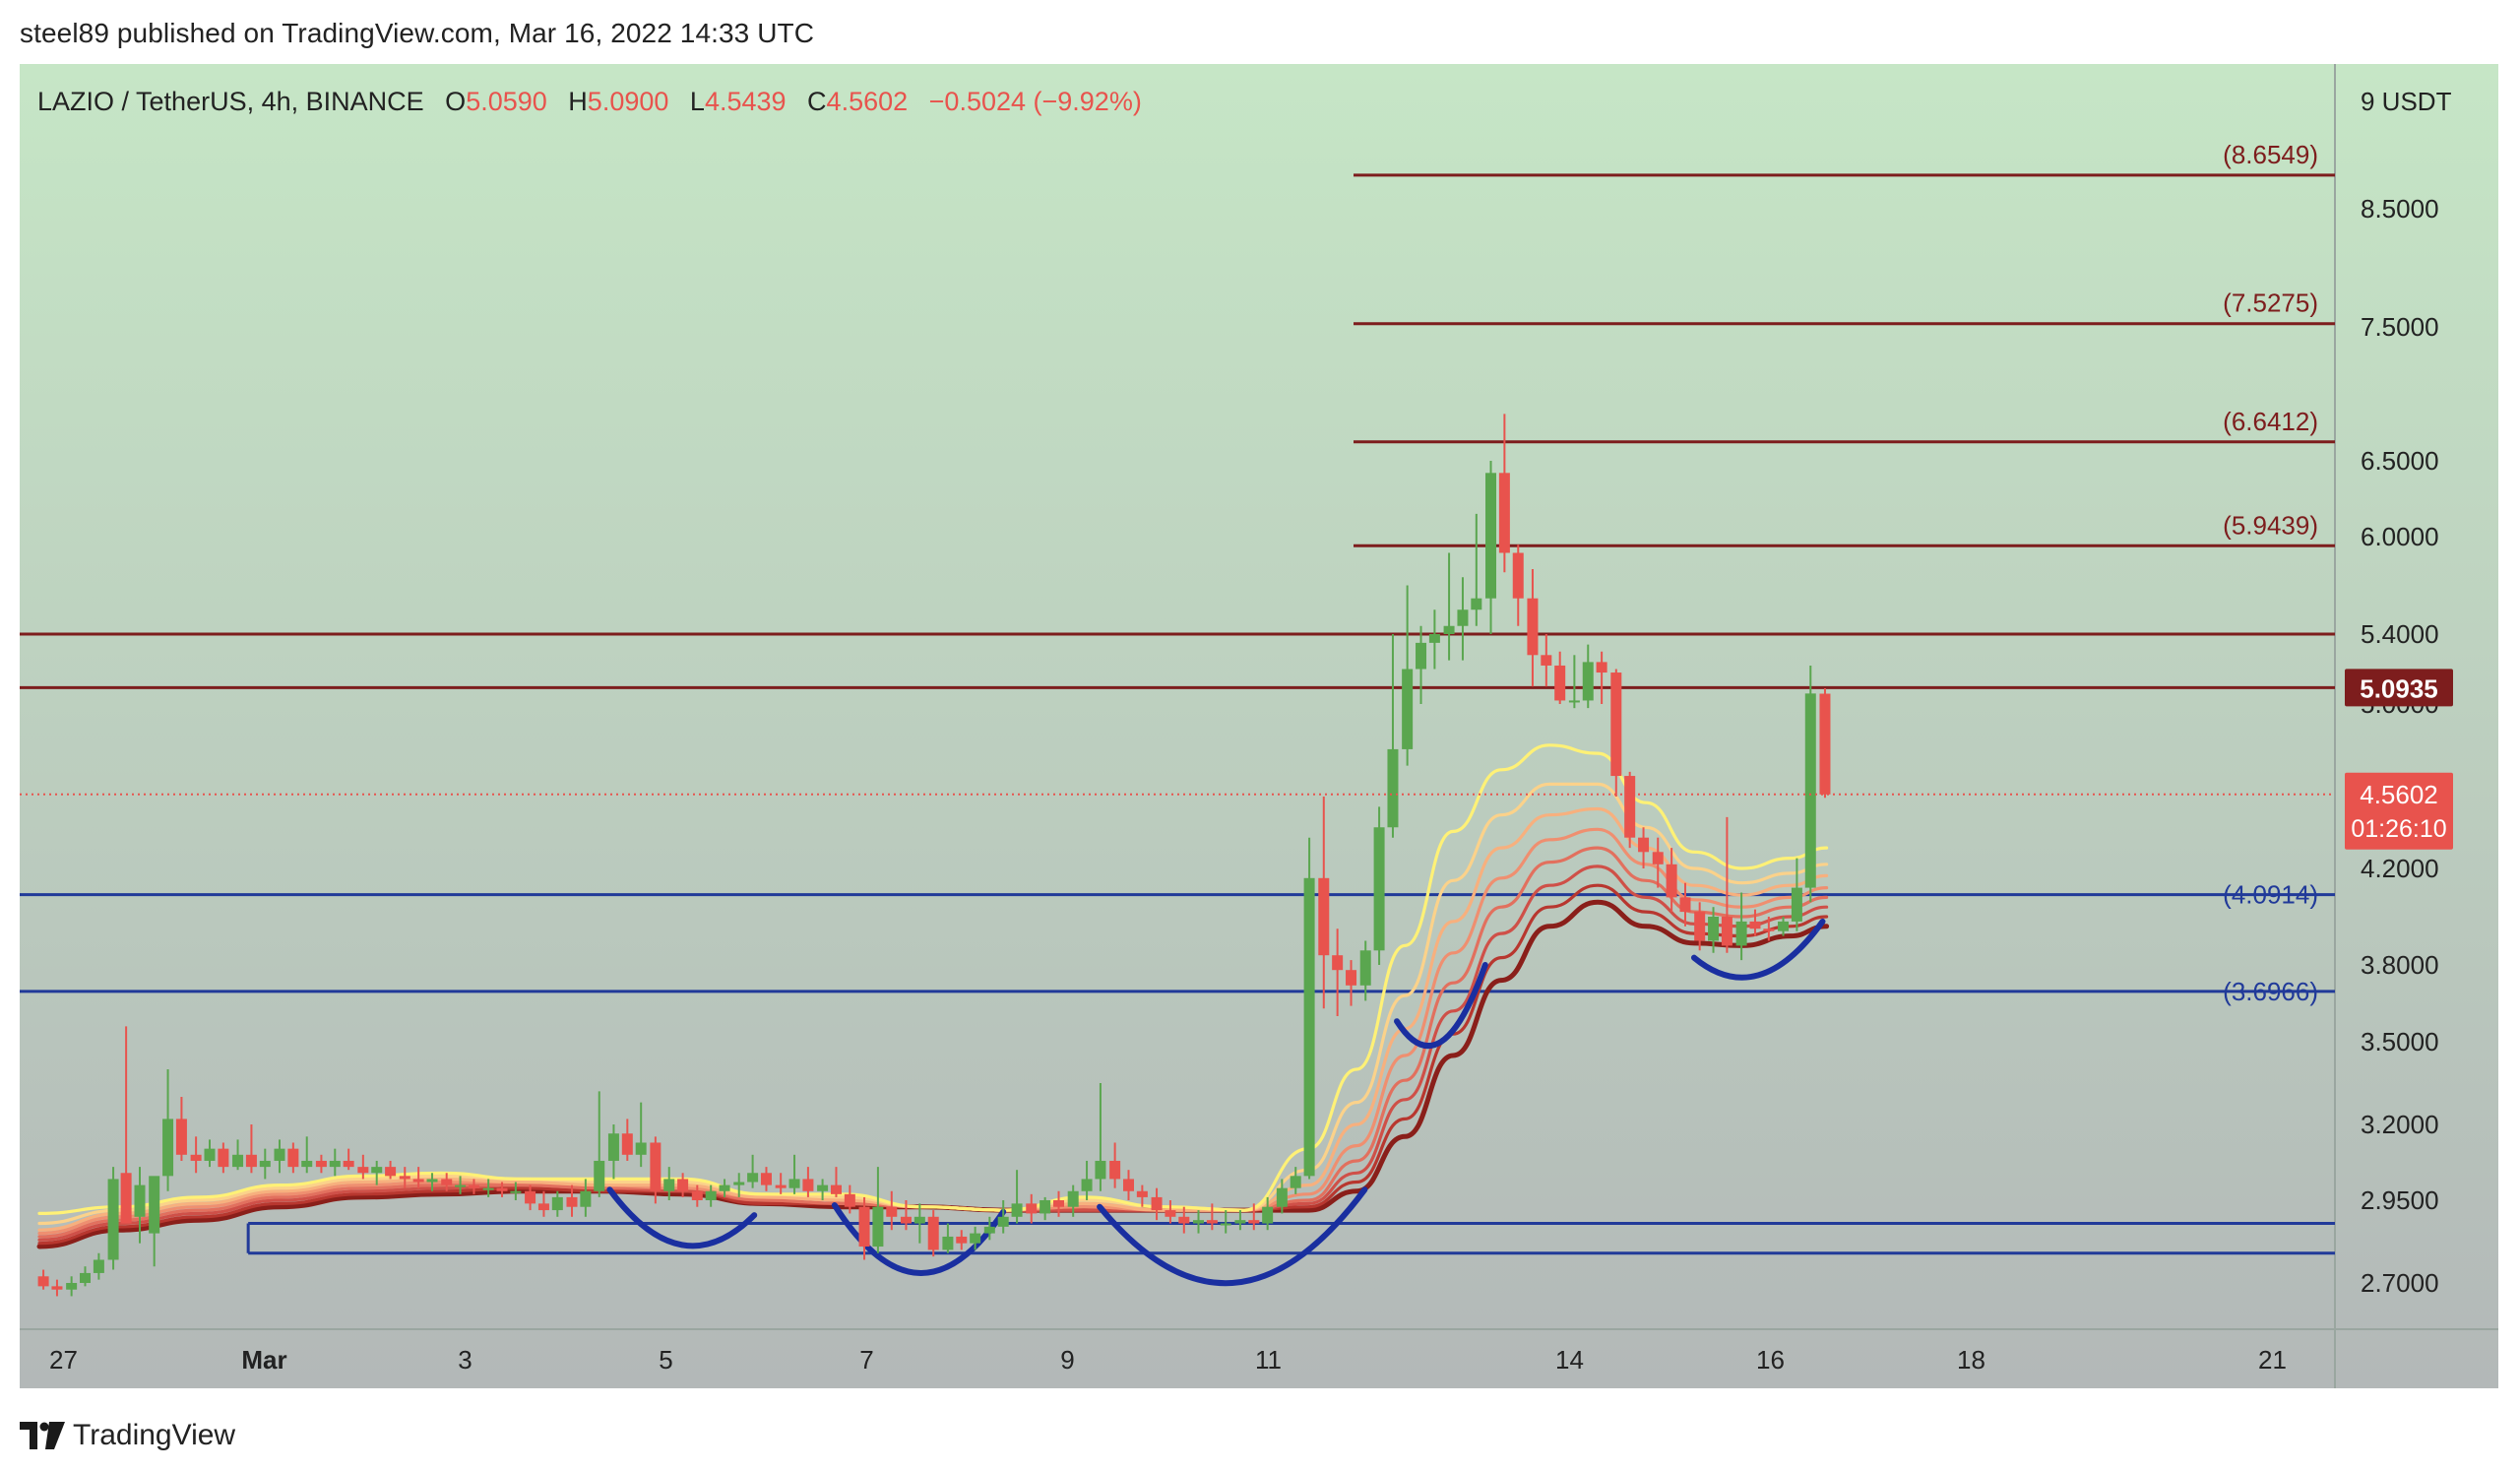 Image resolution: width=2520 pixels, height=1472 pixels. Describe the element at coordinates (2400, 965) in the screenshot. I see `y-tick-label-8: 3.8000` at that location.